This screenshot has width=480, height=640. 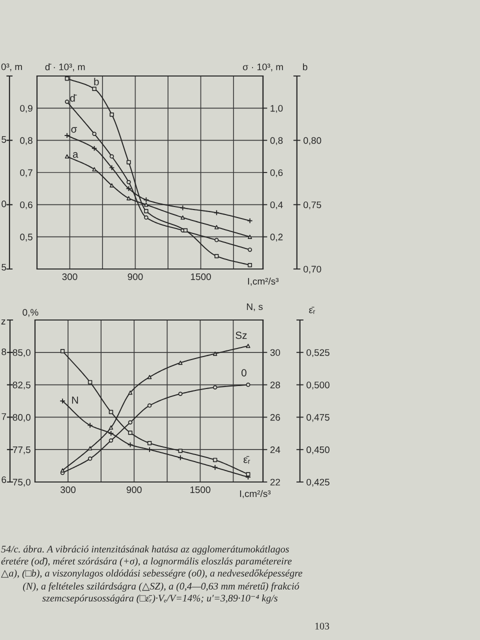 I want to click on y3-tick-label: 0,525, so click(x=318, y=353).